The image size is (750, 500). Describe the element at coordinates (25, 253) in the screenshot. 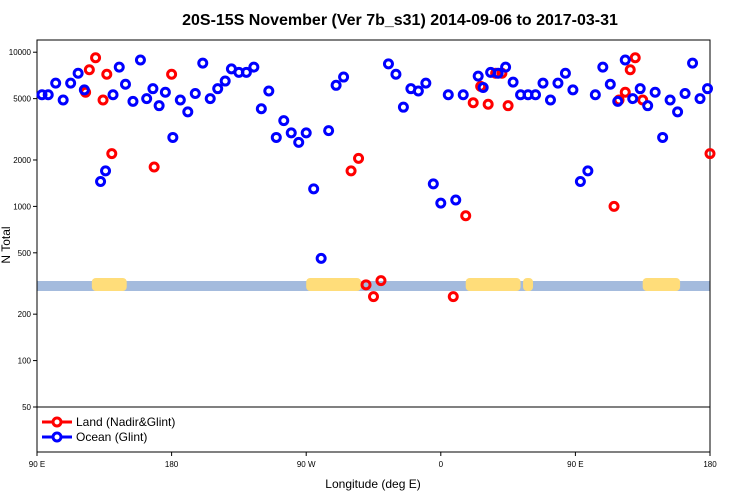

I see `y-tick-label: 500` at that location.